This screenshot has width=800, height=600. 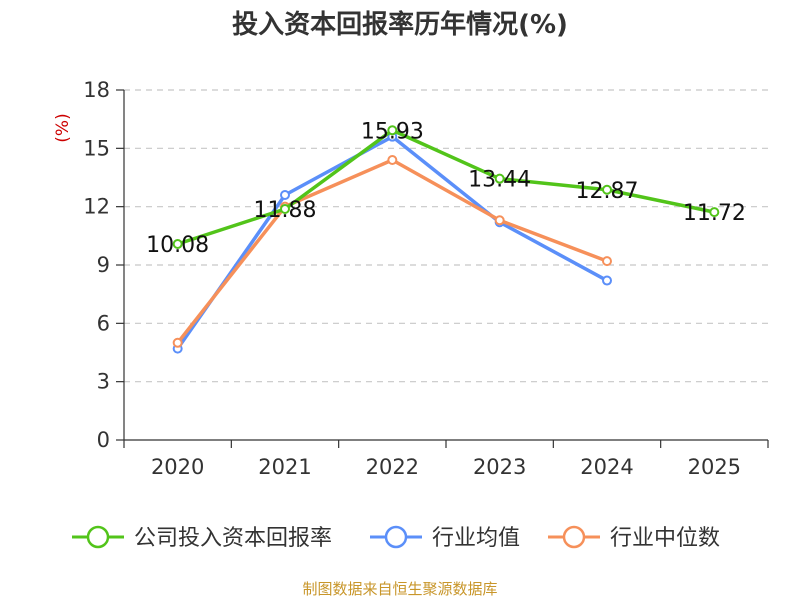 What do you see at coordinates (96, 148) in the screenshot?
I see `y-tick-label: 15` at bounding box center [96, 148].